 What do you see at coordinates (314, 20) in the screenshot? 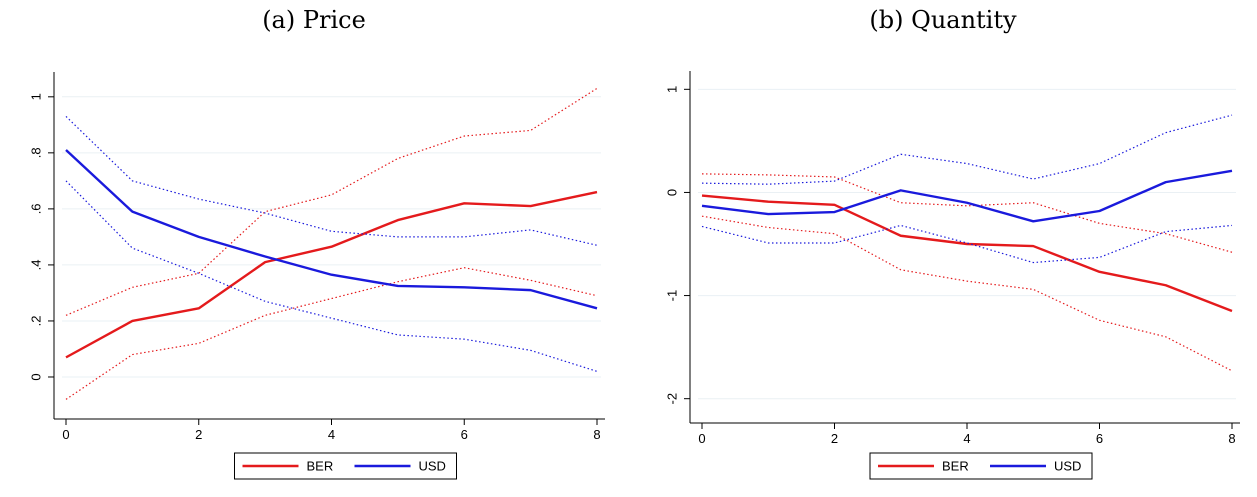
I see `chart-title: (a) Price` at bounding box center [314, 20].